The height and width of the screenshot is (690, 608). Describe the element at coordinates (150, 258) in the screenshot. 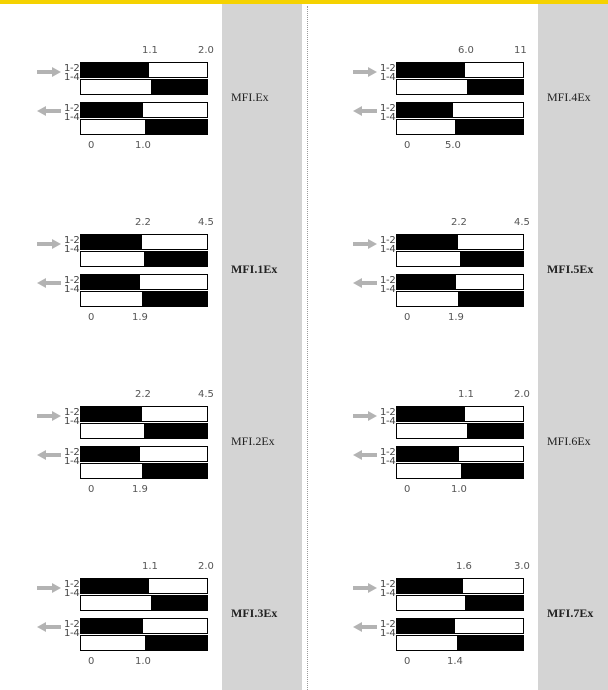

I see `timing-panel-2: 2.2 4.5 1-2 1-4 1-2 1-4 0 1.9 MFI.1Ex` at that location.